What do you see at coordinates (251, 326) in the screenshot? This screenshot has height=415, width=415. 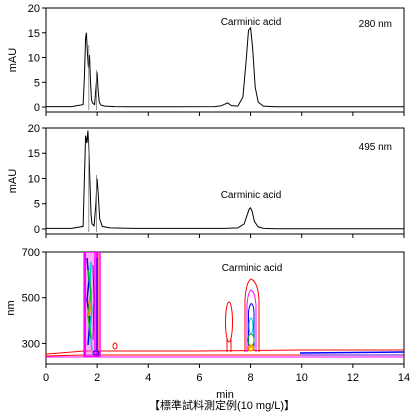 I see `contour-8min-blue` at bounding box center [251, 326].